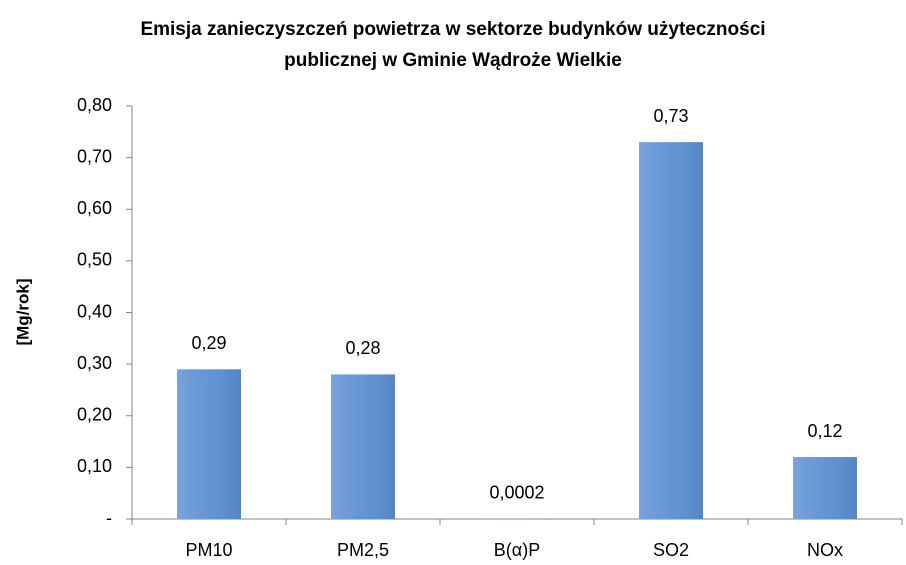 This screenshot has height=565, width=906. What do you see at coordinates (94, 208) in the screenshot?
I see `y-tick-label: 0,60` at bounding box center [94, 208].